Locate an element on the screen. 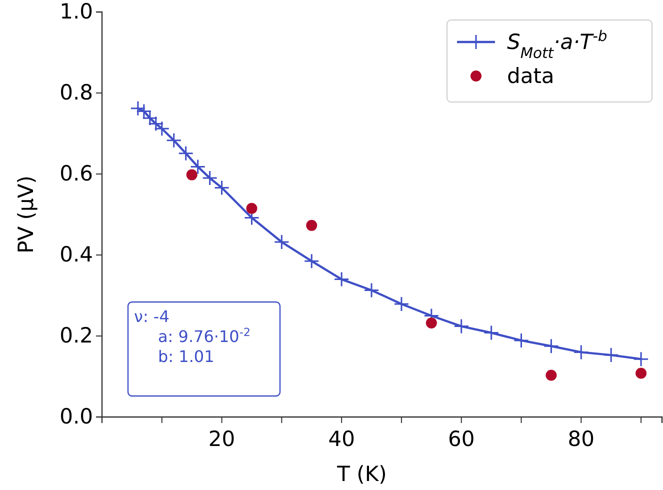 Image resolution: width=663 pixels, height=490 pixels. x-tick-label: 40 is located at coordinates (341, 438).